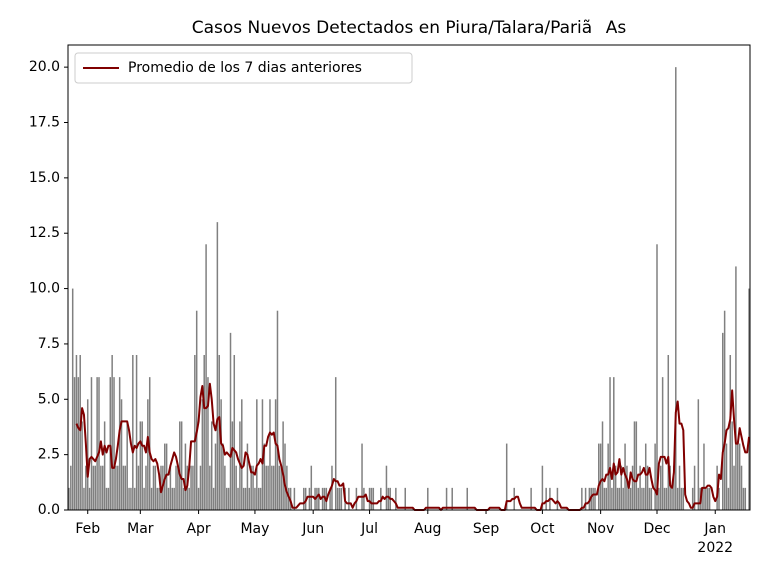 This screenshot has width=768, height=580. I want to click on y-tick-label: 7.5, so click(49, 344).